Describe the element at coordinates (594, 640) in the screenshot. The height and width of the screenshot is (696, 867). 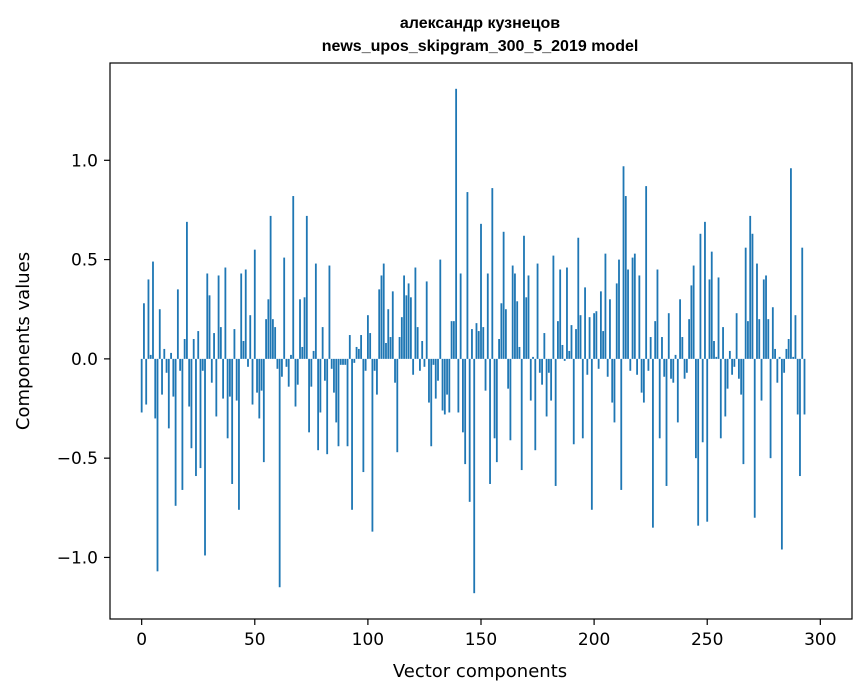
I see `x-tick-label: 200` at that location.